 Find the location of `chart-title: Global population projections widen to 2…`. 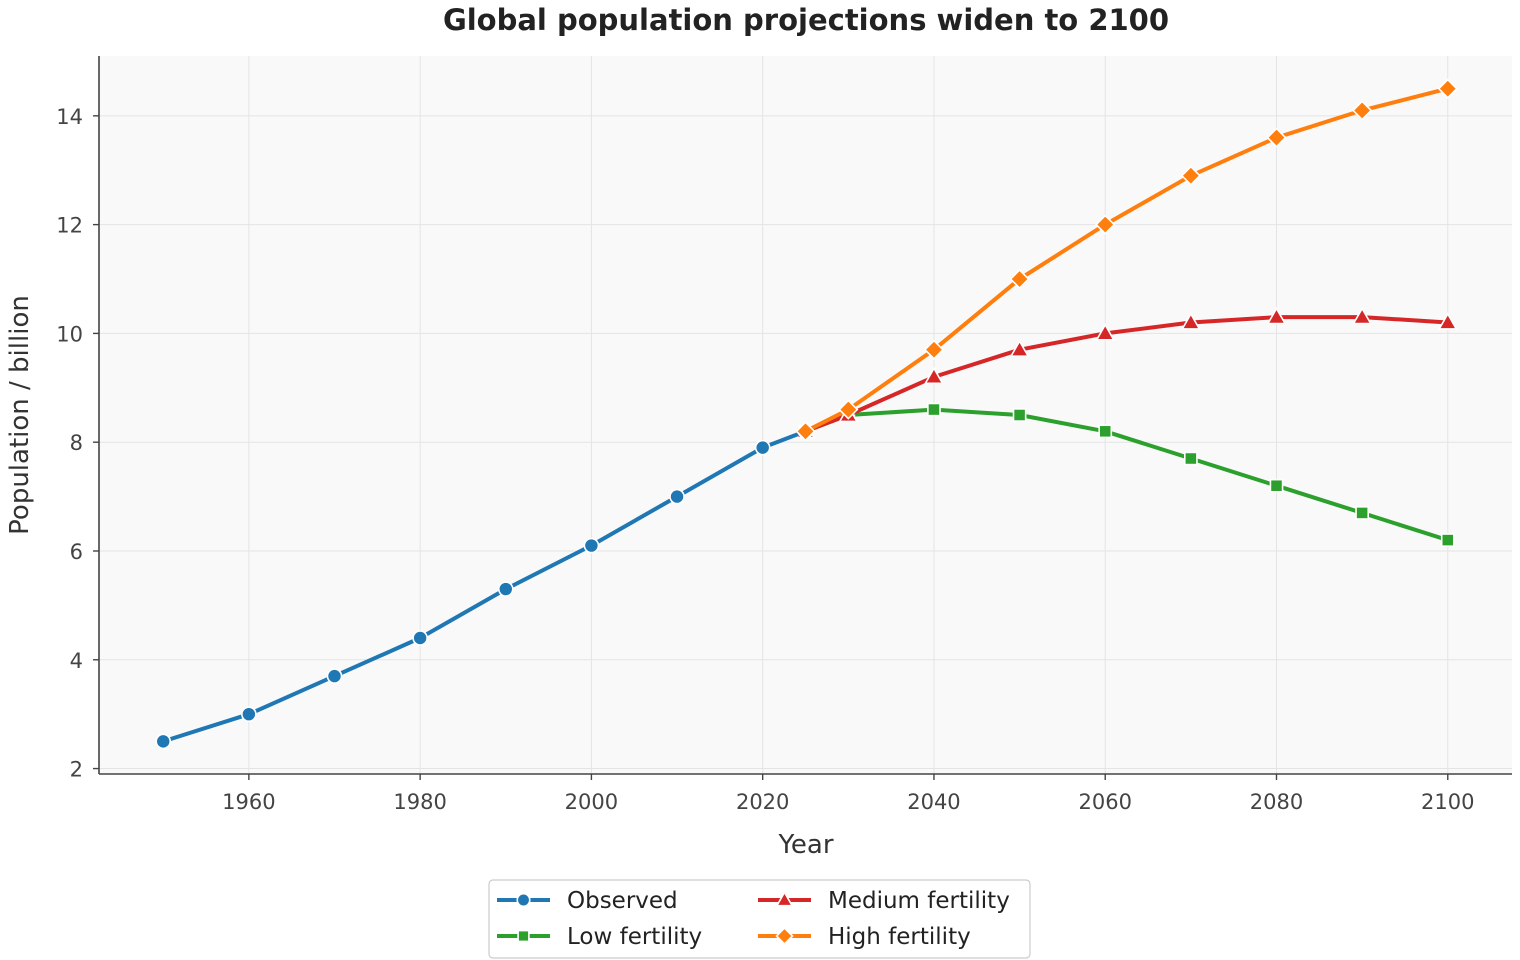

chart-title: Global population projections widen to 2… is located at coordinates (806, 20).